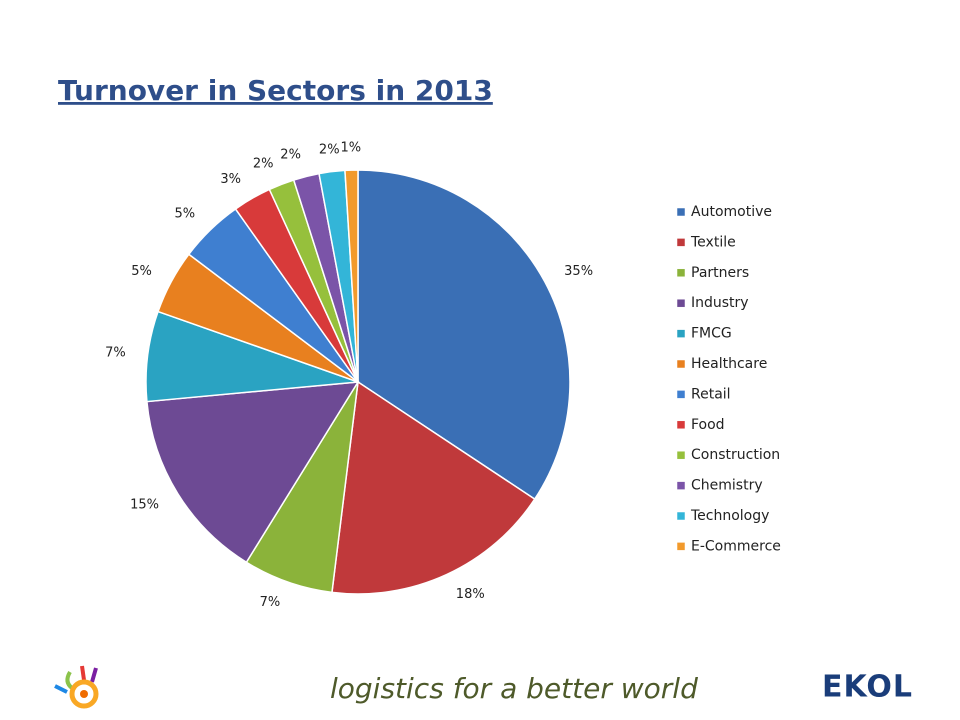 This screenshot has height=720, width=960. Describe the element at coordinates (720, 273) in the screenshot. I see `legend-label: Partners` at that location.